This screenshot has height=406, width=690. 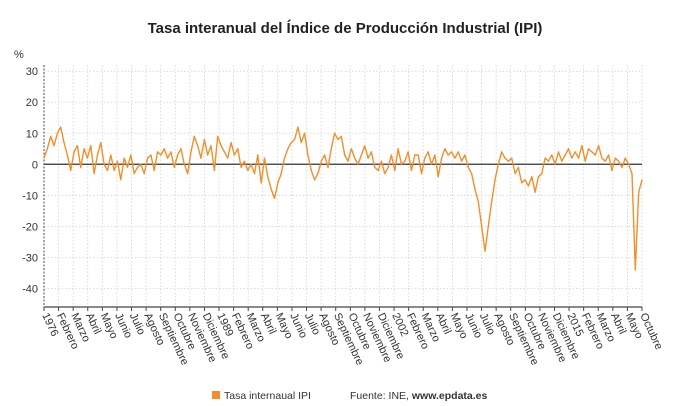 I want to click on source-link: www.epdata.es, so click(x=449, y=396).